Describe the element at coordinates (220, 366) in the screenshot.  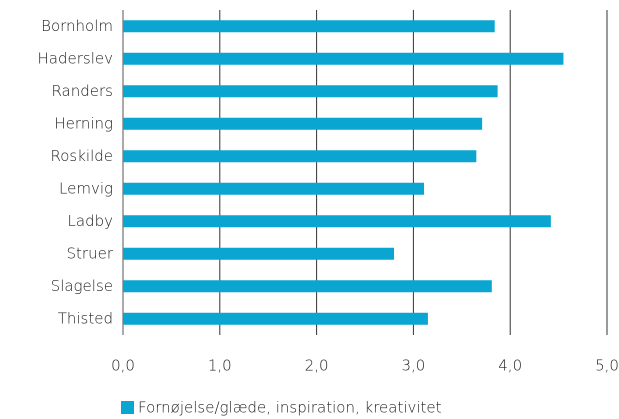
I see `x-tick-label: 1,0` at that location.